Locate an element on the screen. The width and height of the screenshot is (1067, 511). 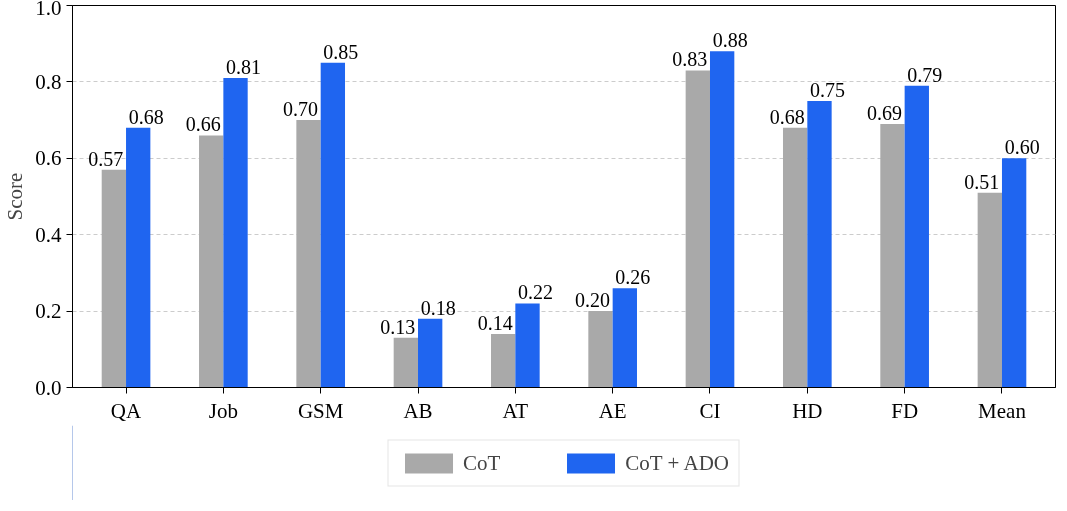
data-label: 0.79 is located at coordinates (925, 74).